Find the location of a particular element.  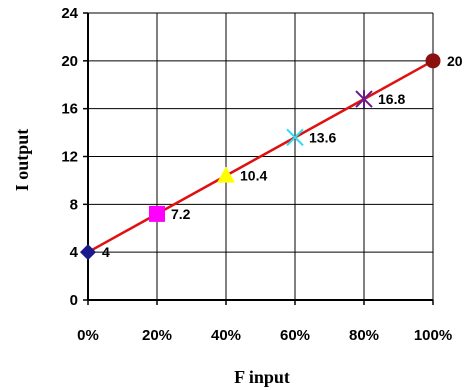

y-tick-label: 24 is located at coordinates (69, 13).